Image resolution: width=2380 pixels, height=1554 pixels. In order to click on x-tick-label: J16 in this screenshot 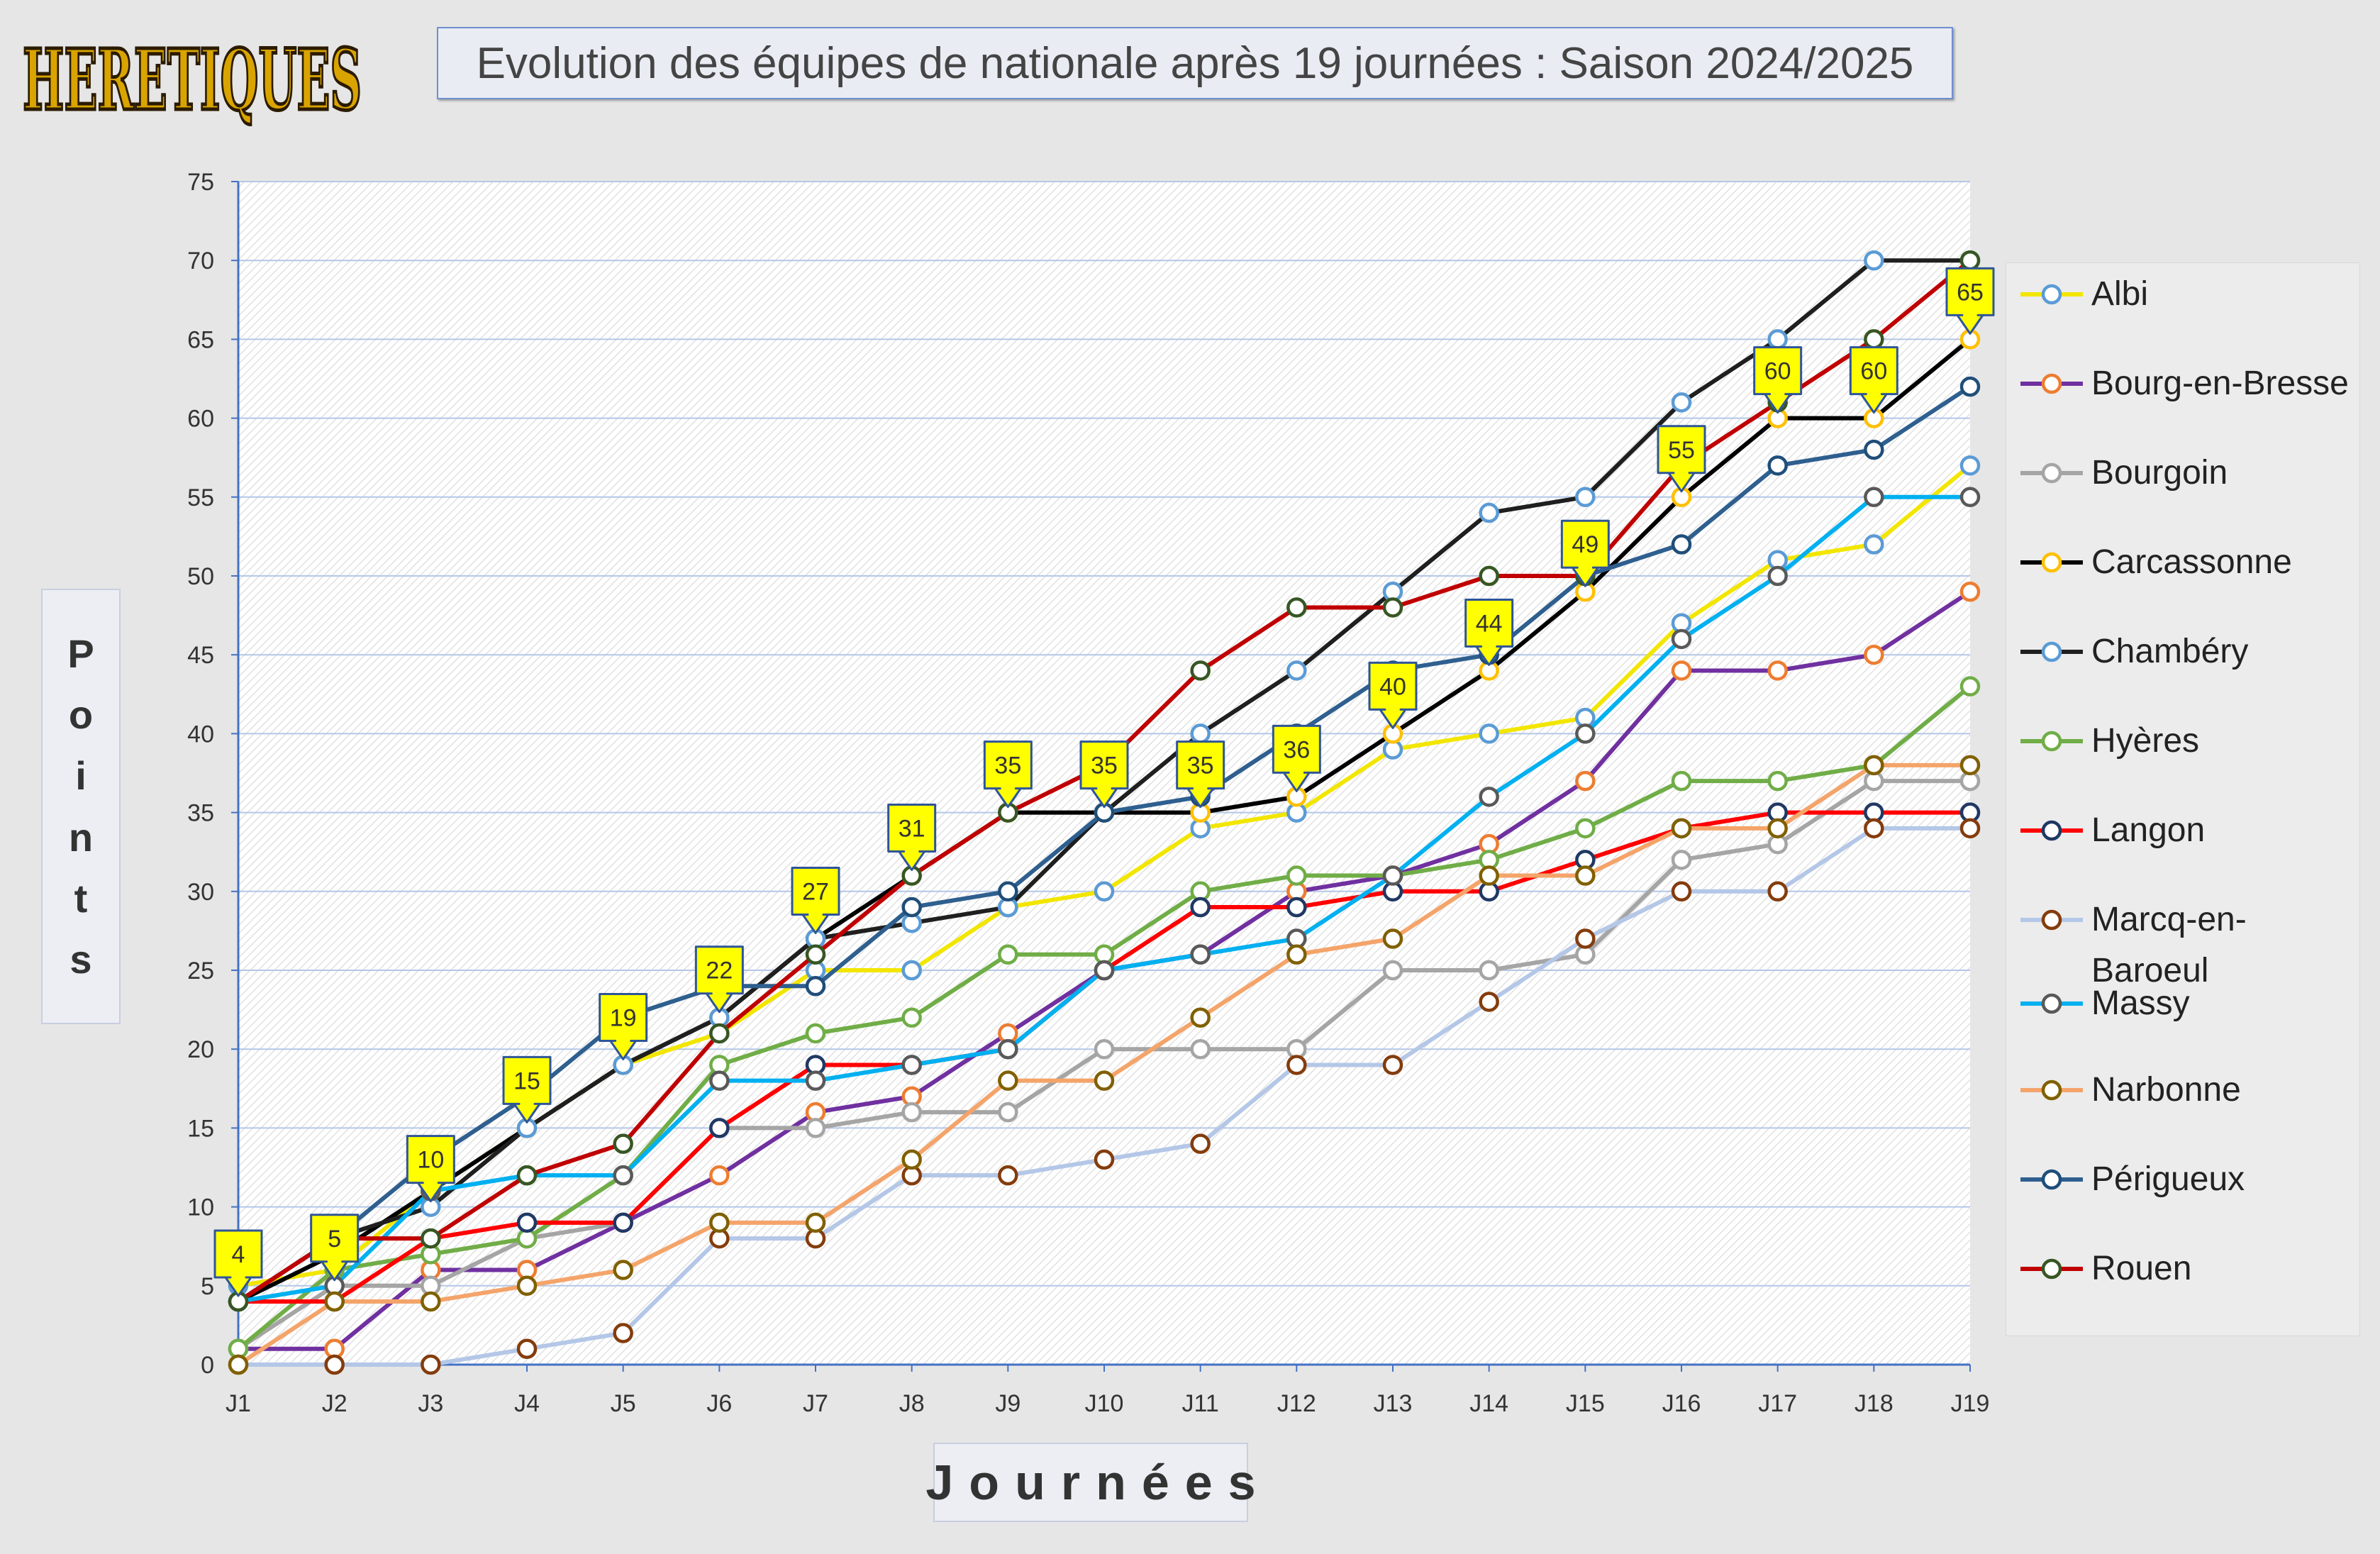, I will do `click(1681, 1403)`.